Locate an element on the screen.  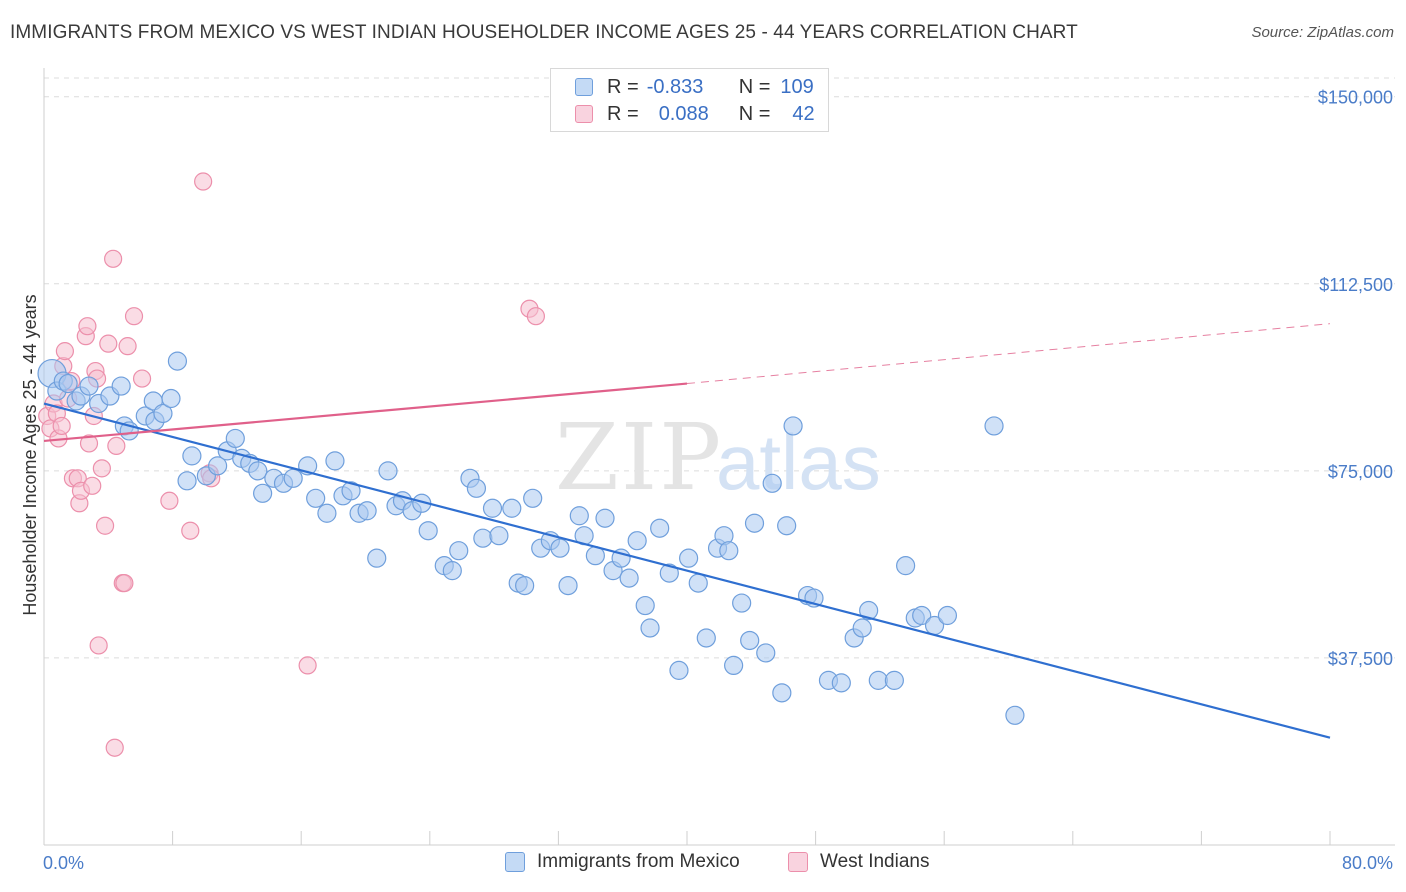
watermark-zip: ZIP is located at coordinates (639, 457).